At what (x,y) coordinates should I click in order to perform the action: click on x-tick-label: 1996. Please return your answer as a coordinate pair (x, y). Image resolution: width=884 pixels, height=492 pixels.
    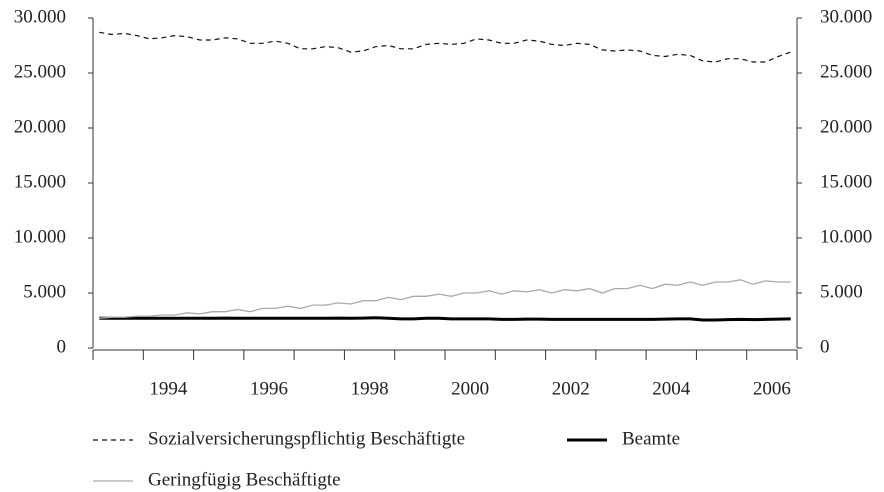
    Looking at the image, I should click on (269, 388).